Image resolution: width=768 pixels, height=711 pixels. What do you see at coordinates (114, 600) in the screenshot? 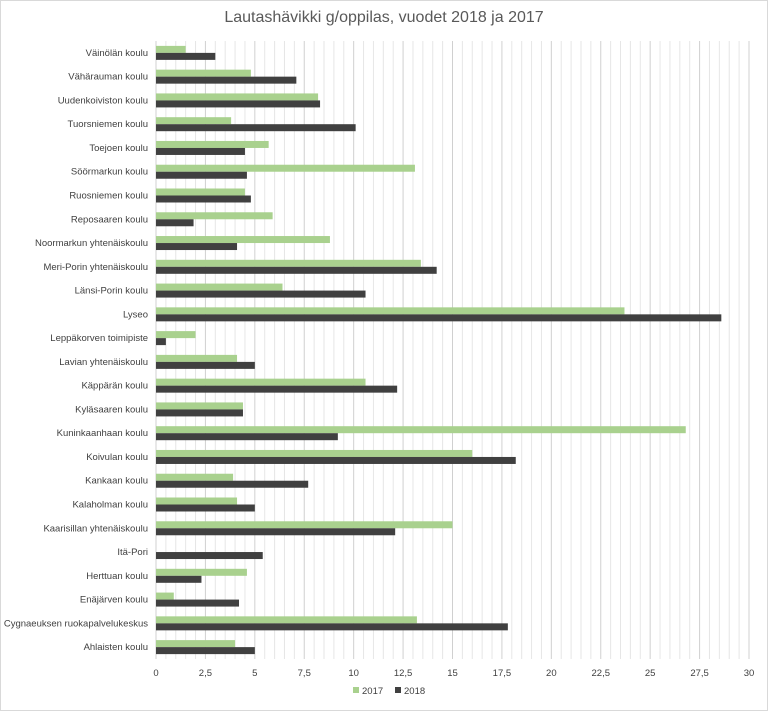
I see `category-label: Enäjärven koulu` at bounding box center [114, 600].